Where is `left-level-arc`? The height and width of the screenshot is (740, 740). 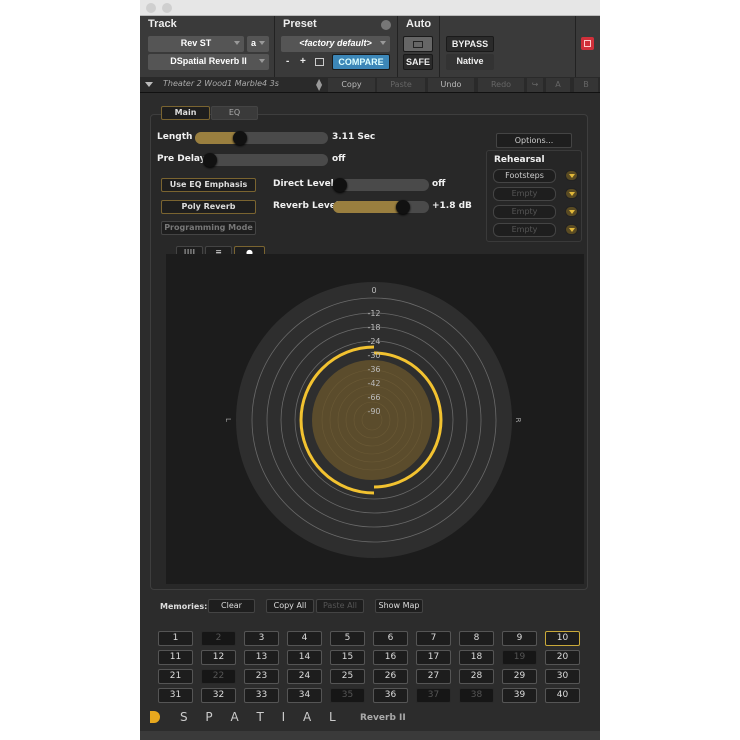 left-level-arc is located at coordinates (337, 420).